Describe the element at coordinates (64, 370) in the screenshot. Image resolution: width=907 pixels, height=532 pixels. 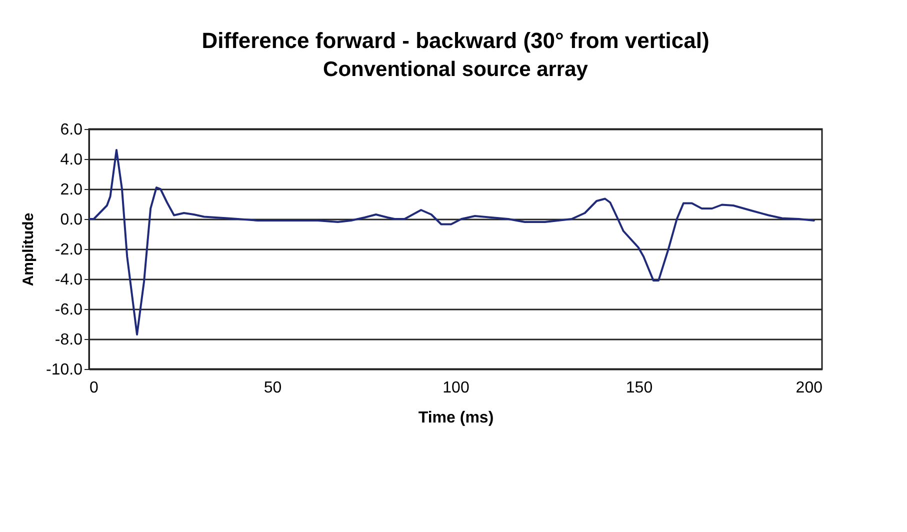
I see `y-tick-label: -10.0` at that location.